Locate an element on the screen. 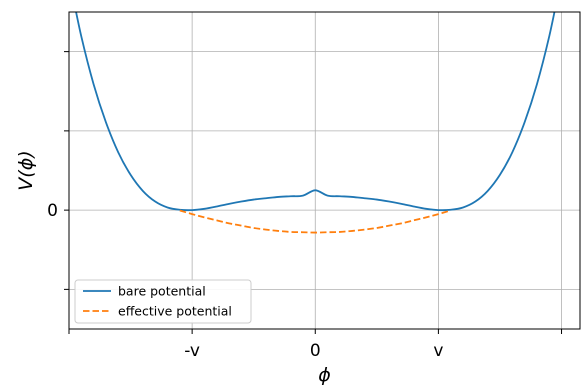 The image size is (582, 385). legend: bare potential effective potential is located at coordinates (163, 301).